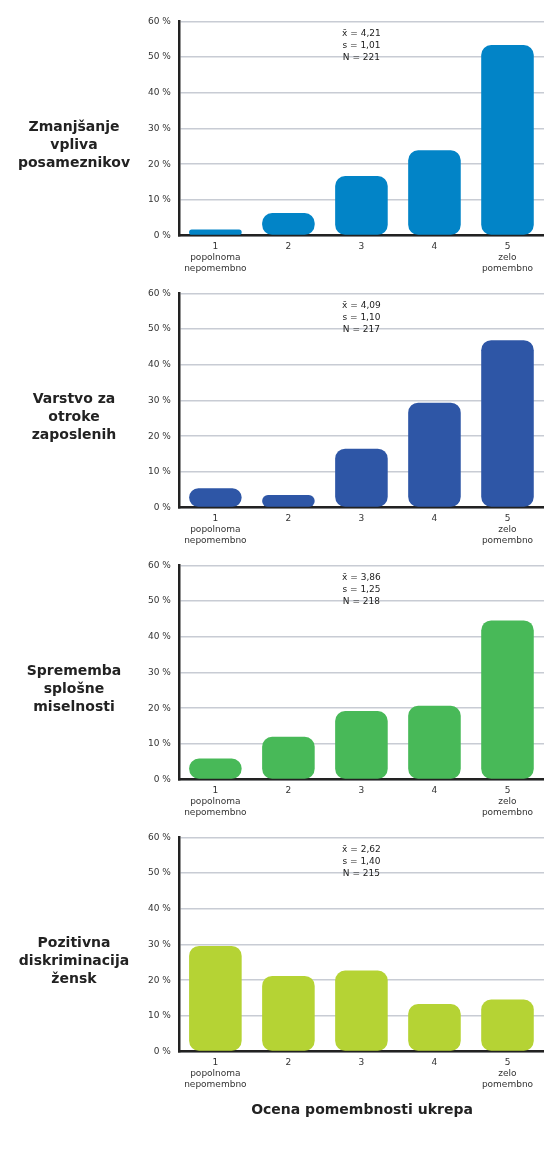  I want to click on annotation: N = 215, so click(361, 873).